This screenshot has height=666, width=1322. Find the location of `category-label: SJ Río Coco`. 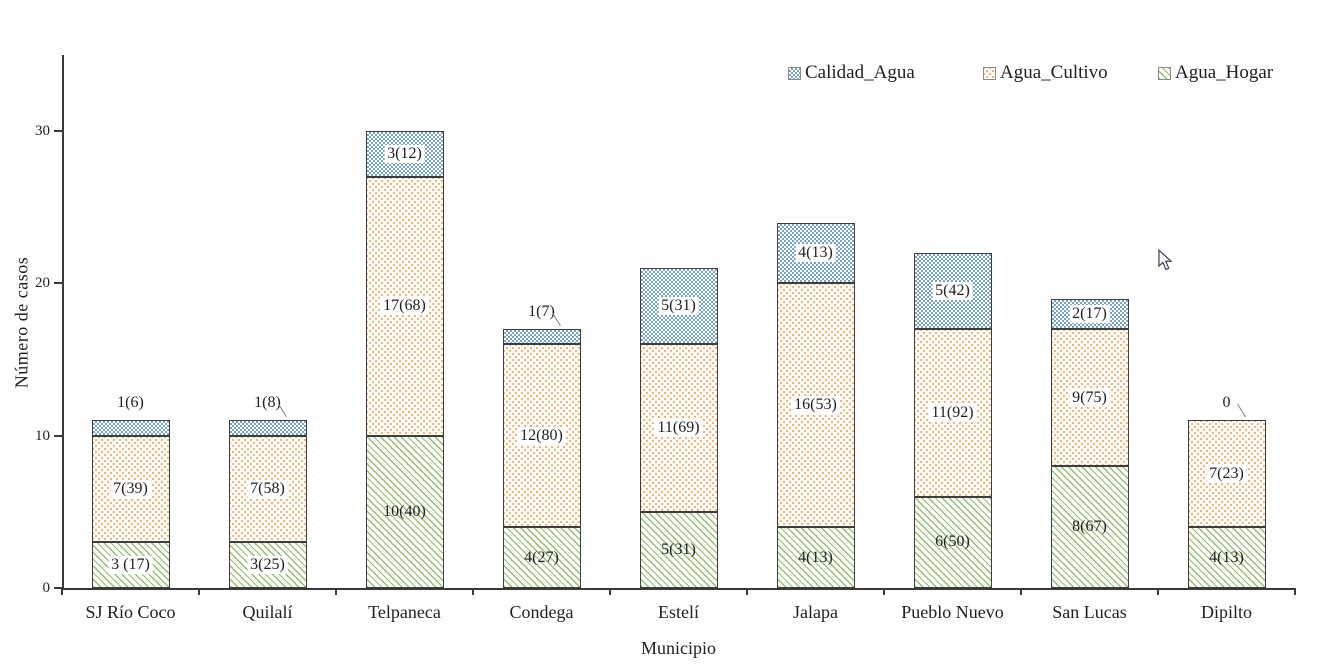

category-label: SJ Río Coco is located at coordinates (130, 612).